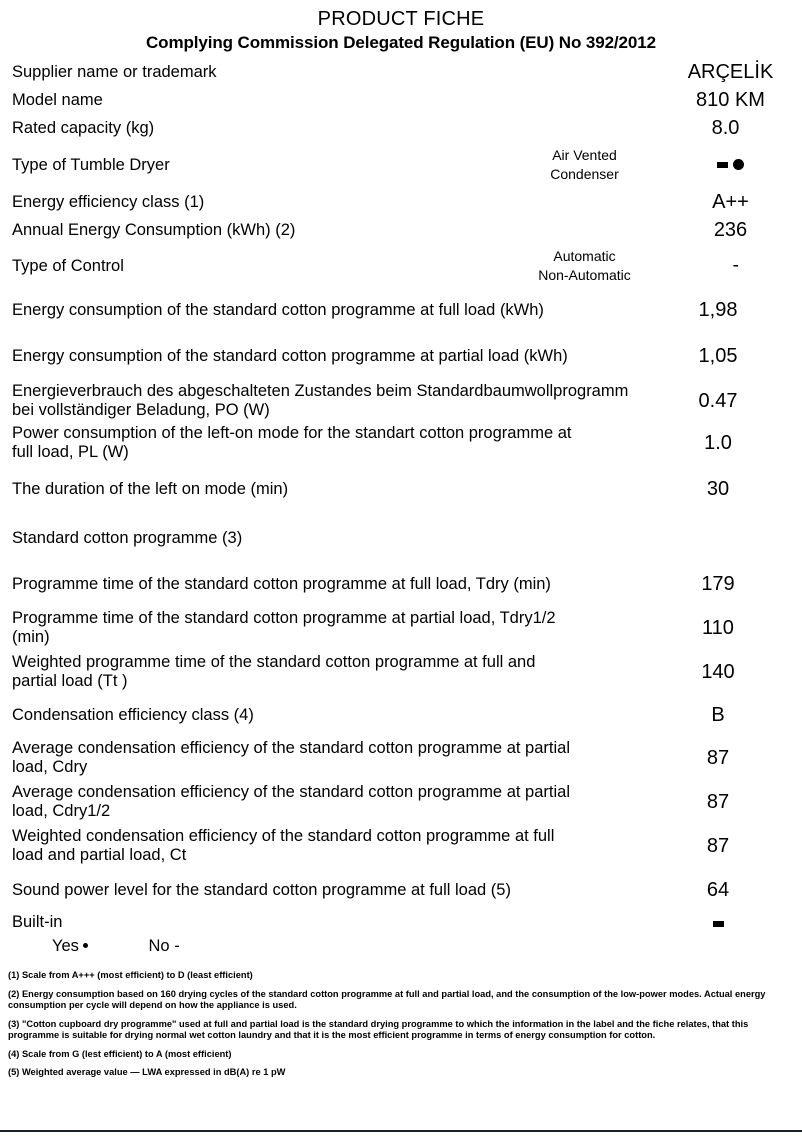 The height and width of the screenshot is (1136, 802). What do you see at coordinates (730, 72) in the screenshot?
I see `row-value-supplier: ARÇELİK` at bounding box center [730, 72].